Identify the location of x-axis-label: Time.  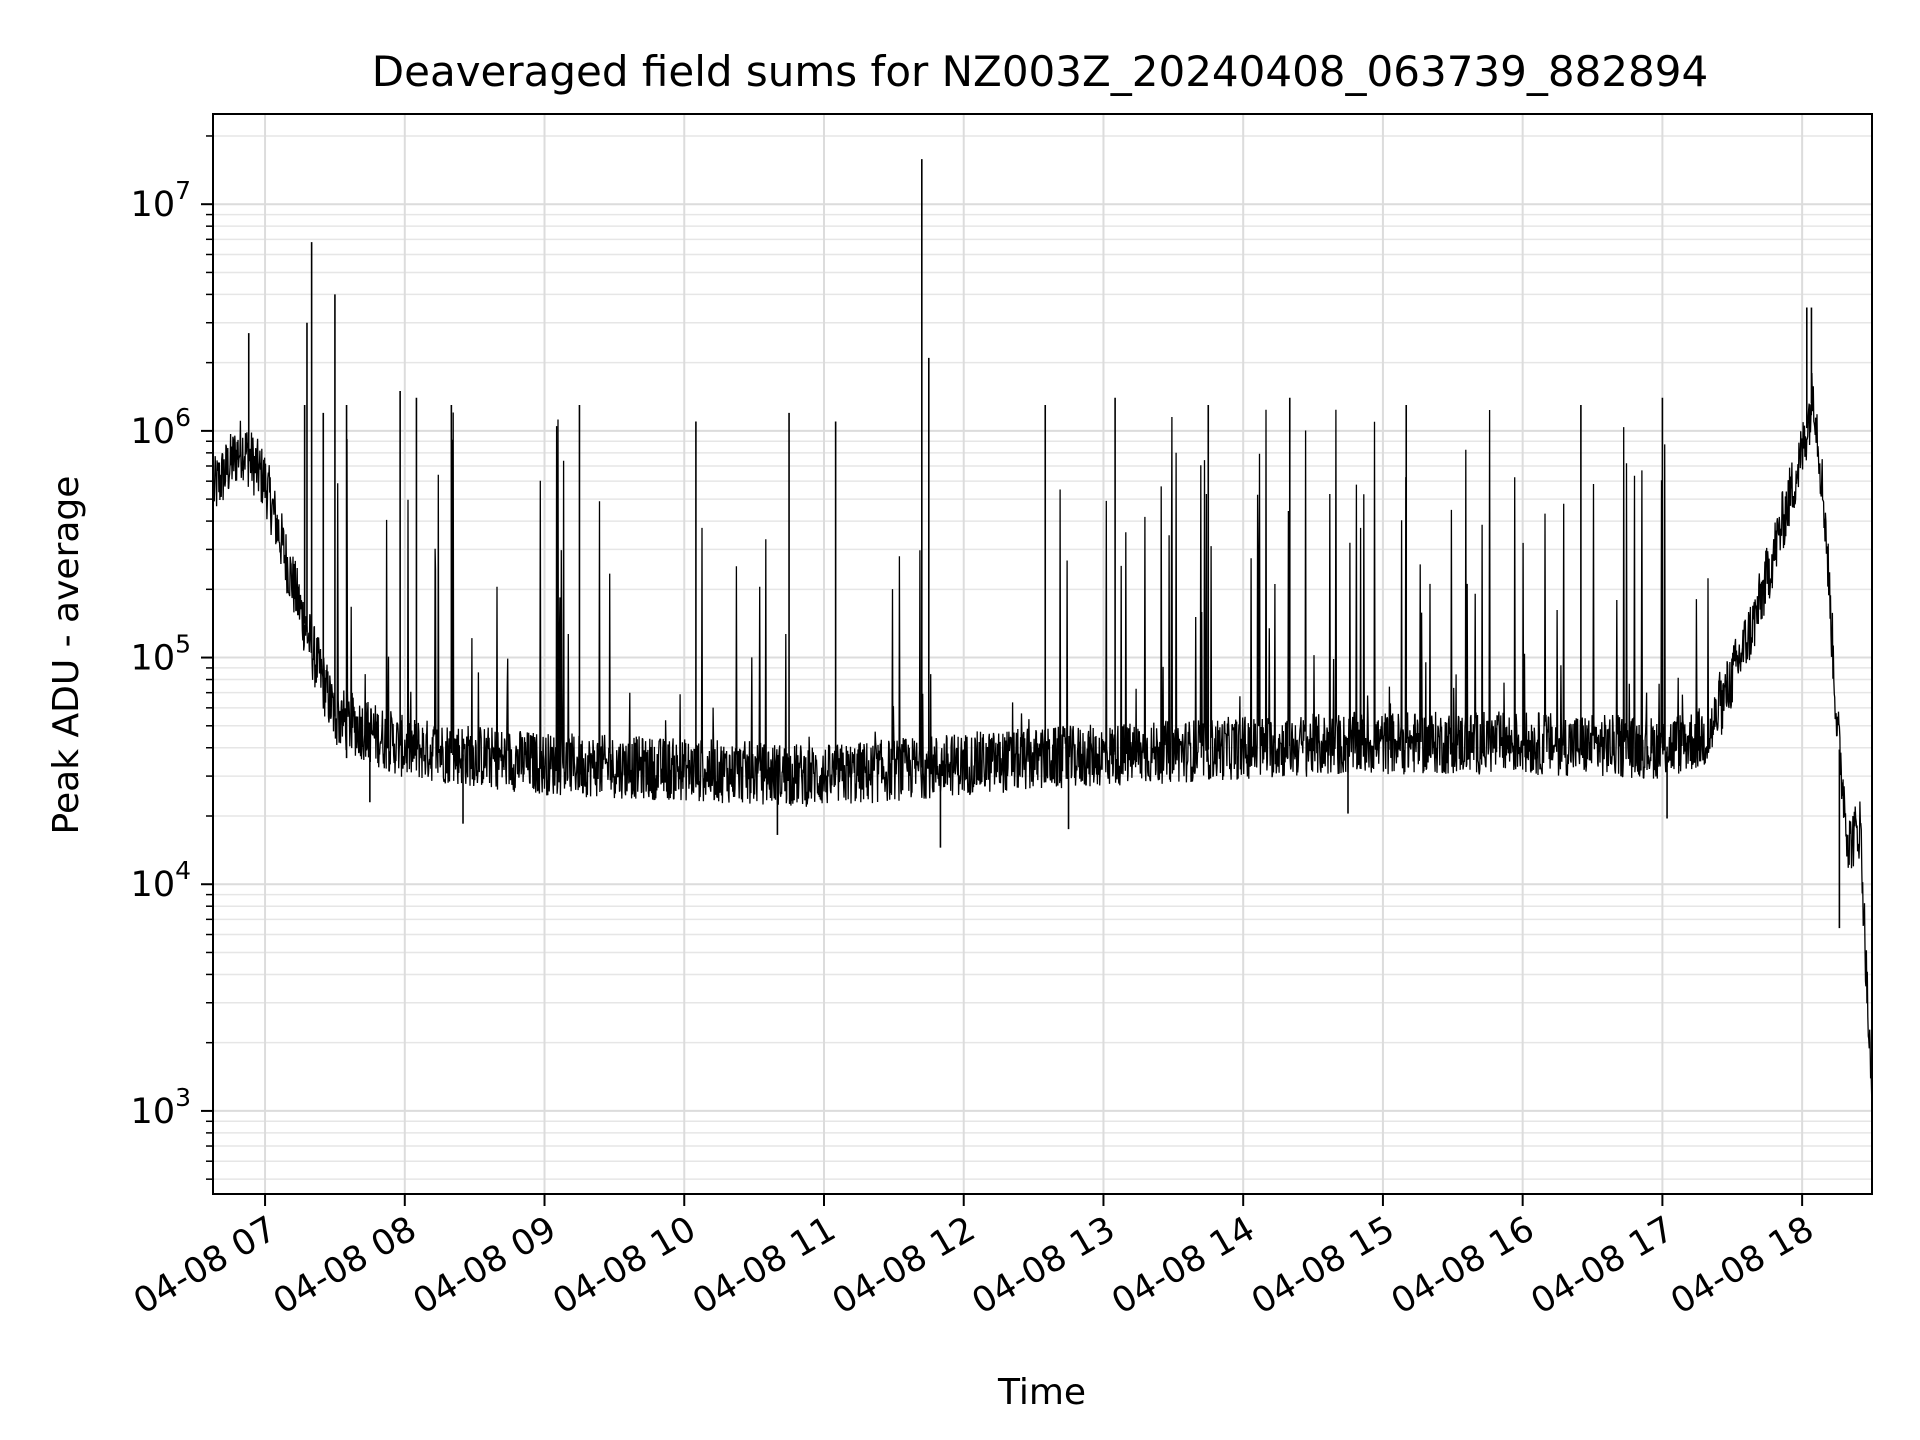
(1041, 1392).